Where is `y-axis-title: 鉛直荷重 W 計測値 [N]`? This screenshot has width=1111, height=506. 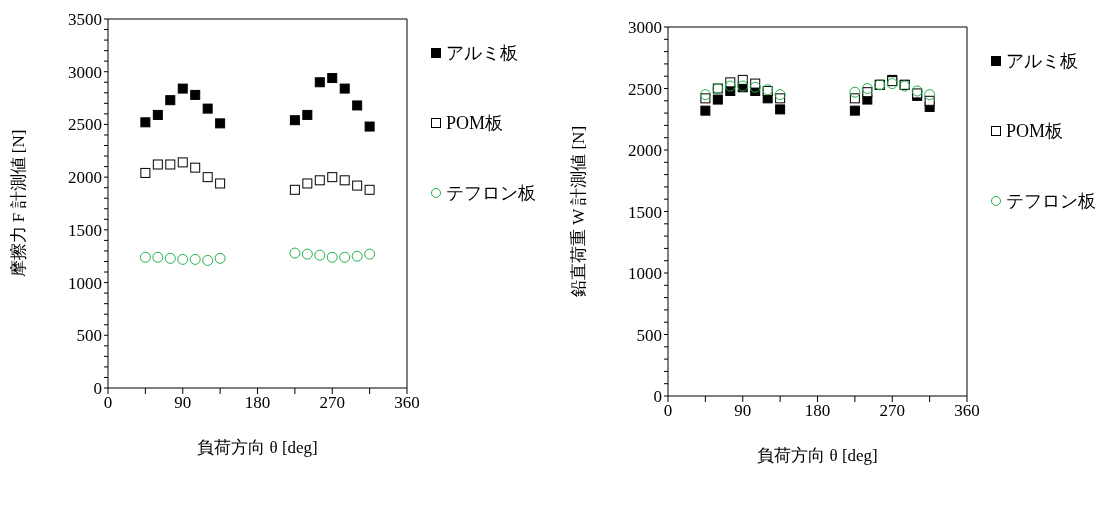
y-axis-title: 鉛直荷重 W 計測値 [N] is located at coordinates (579, 211).